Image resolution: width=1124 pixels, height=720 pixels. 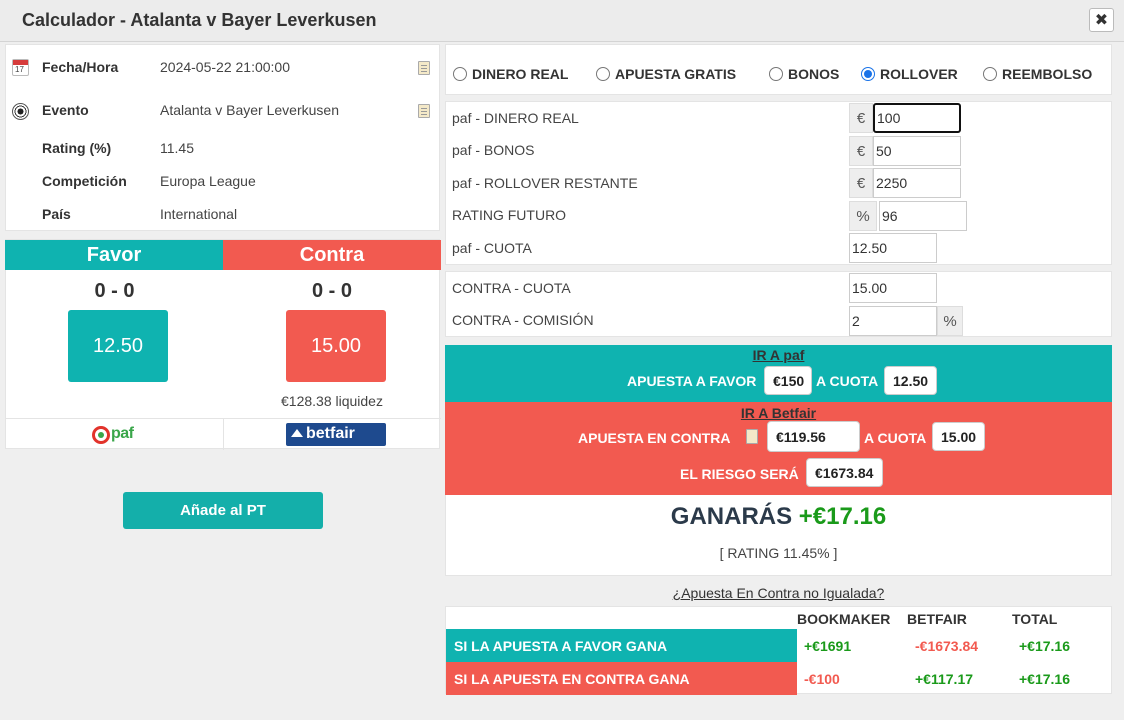 I want to click on form-label-contra-comision: CONTRA - COMISIÓN, so click(x=523, y=320).